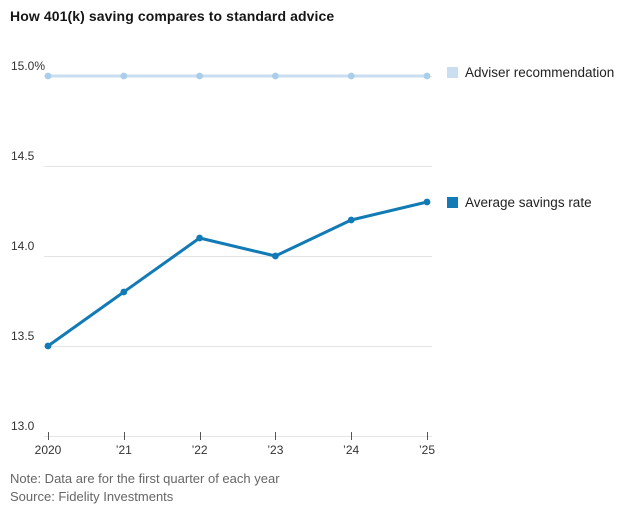 The height and width of the screenshot is (516, 644). What do you see at coordinates (23, 246) in the screenshot?
I see `y-axis-label: 14.0` at bounding box center [23, 246].